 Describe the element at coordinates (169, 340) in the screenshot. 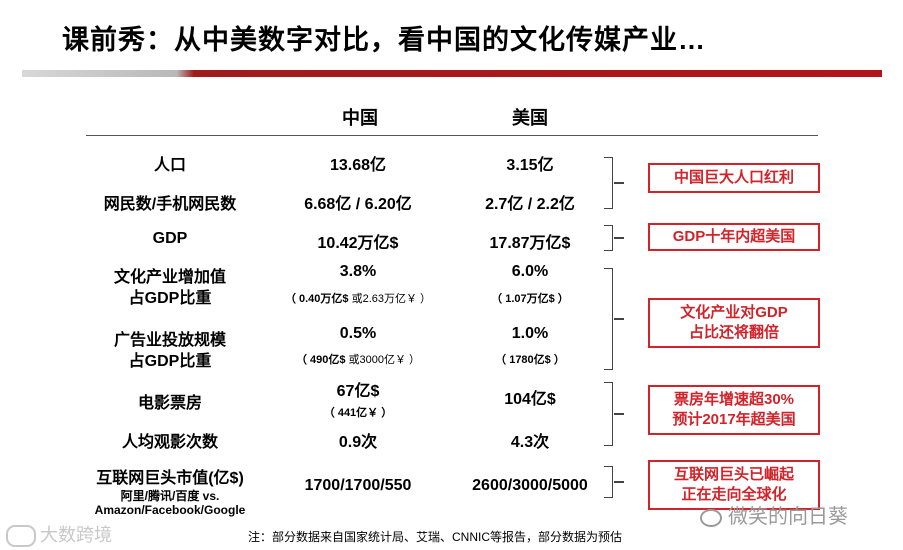

I see `row-label-advertising: 广告业投放规模` at that location.